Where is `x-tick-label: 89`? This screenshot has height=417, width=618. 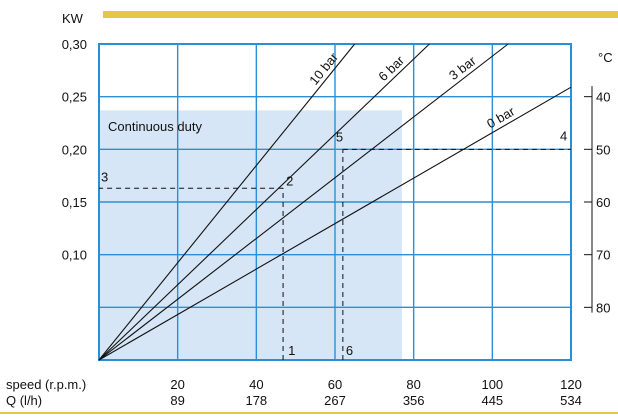
x-tick-label: 89 is located at coordinates (177, 400).